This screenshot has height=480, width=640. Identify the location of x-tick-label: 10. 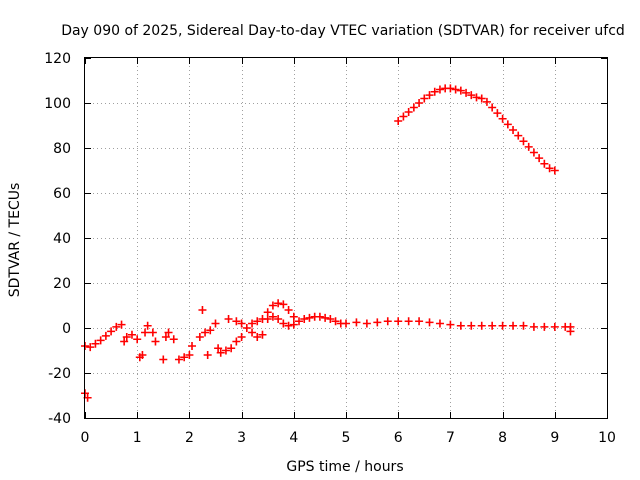
(607, 438).